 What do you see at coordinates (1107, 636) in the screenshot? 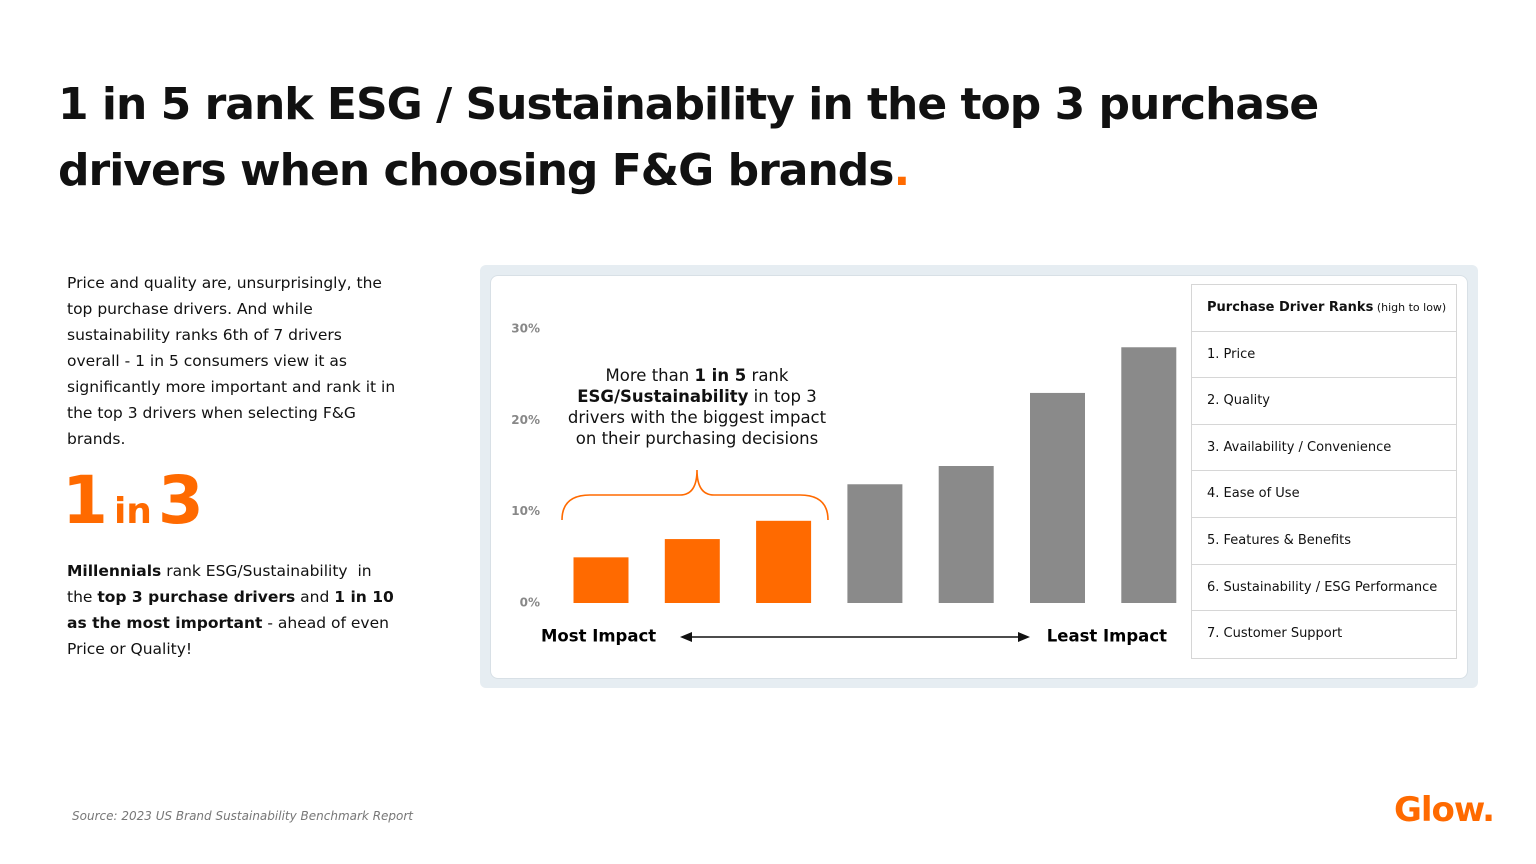
I see `x-axis-label: Least Impact` at bounding box center [1107, 636].